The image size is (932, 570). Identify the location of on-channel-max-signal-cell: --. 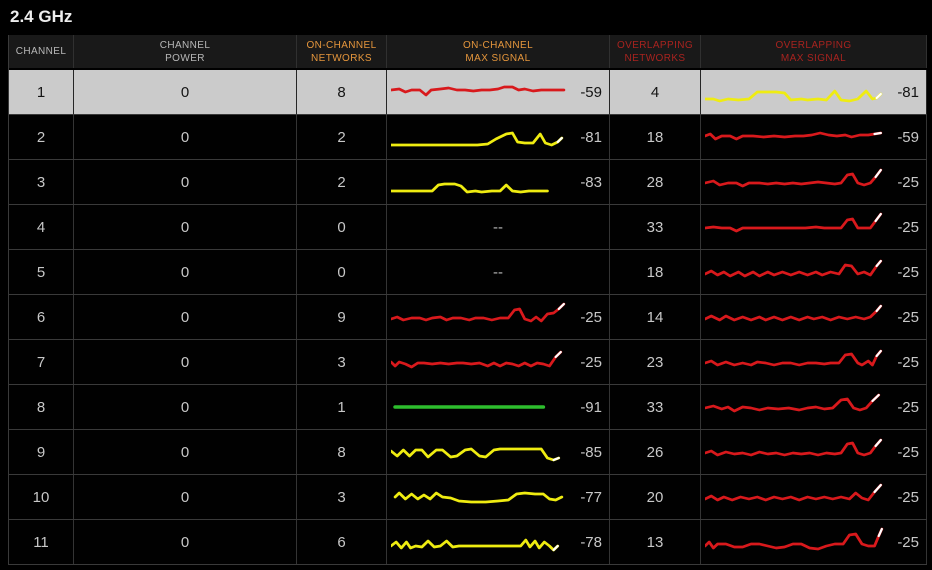
(498, 272).